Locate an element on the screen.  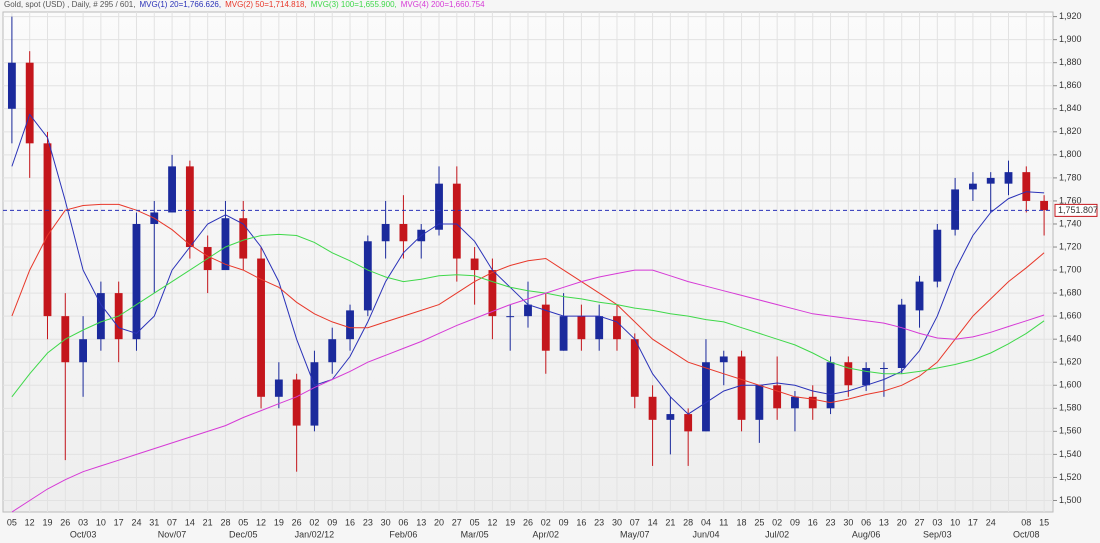
y-tick-label: 1,520 is located at coordinates (1070, 477).